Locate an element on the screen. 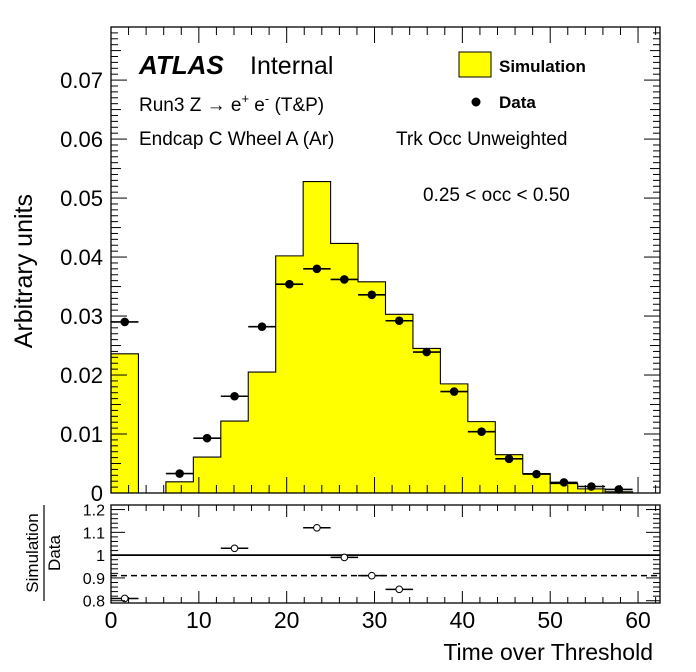 The image size is (696, 672). x-tick-label: 40 is located at coordinates (463, 620).